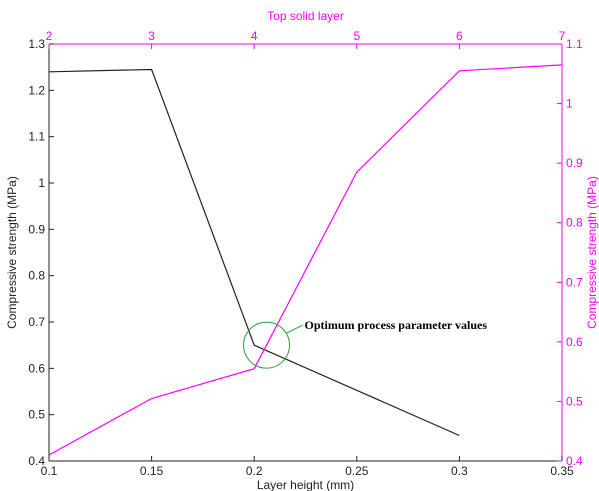 The height and width of the screenshot is (491, 599). I want to click on y-tick-label: 0.7, so click(36, 322).